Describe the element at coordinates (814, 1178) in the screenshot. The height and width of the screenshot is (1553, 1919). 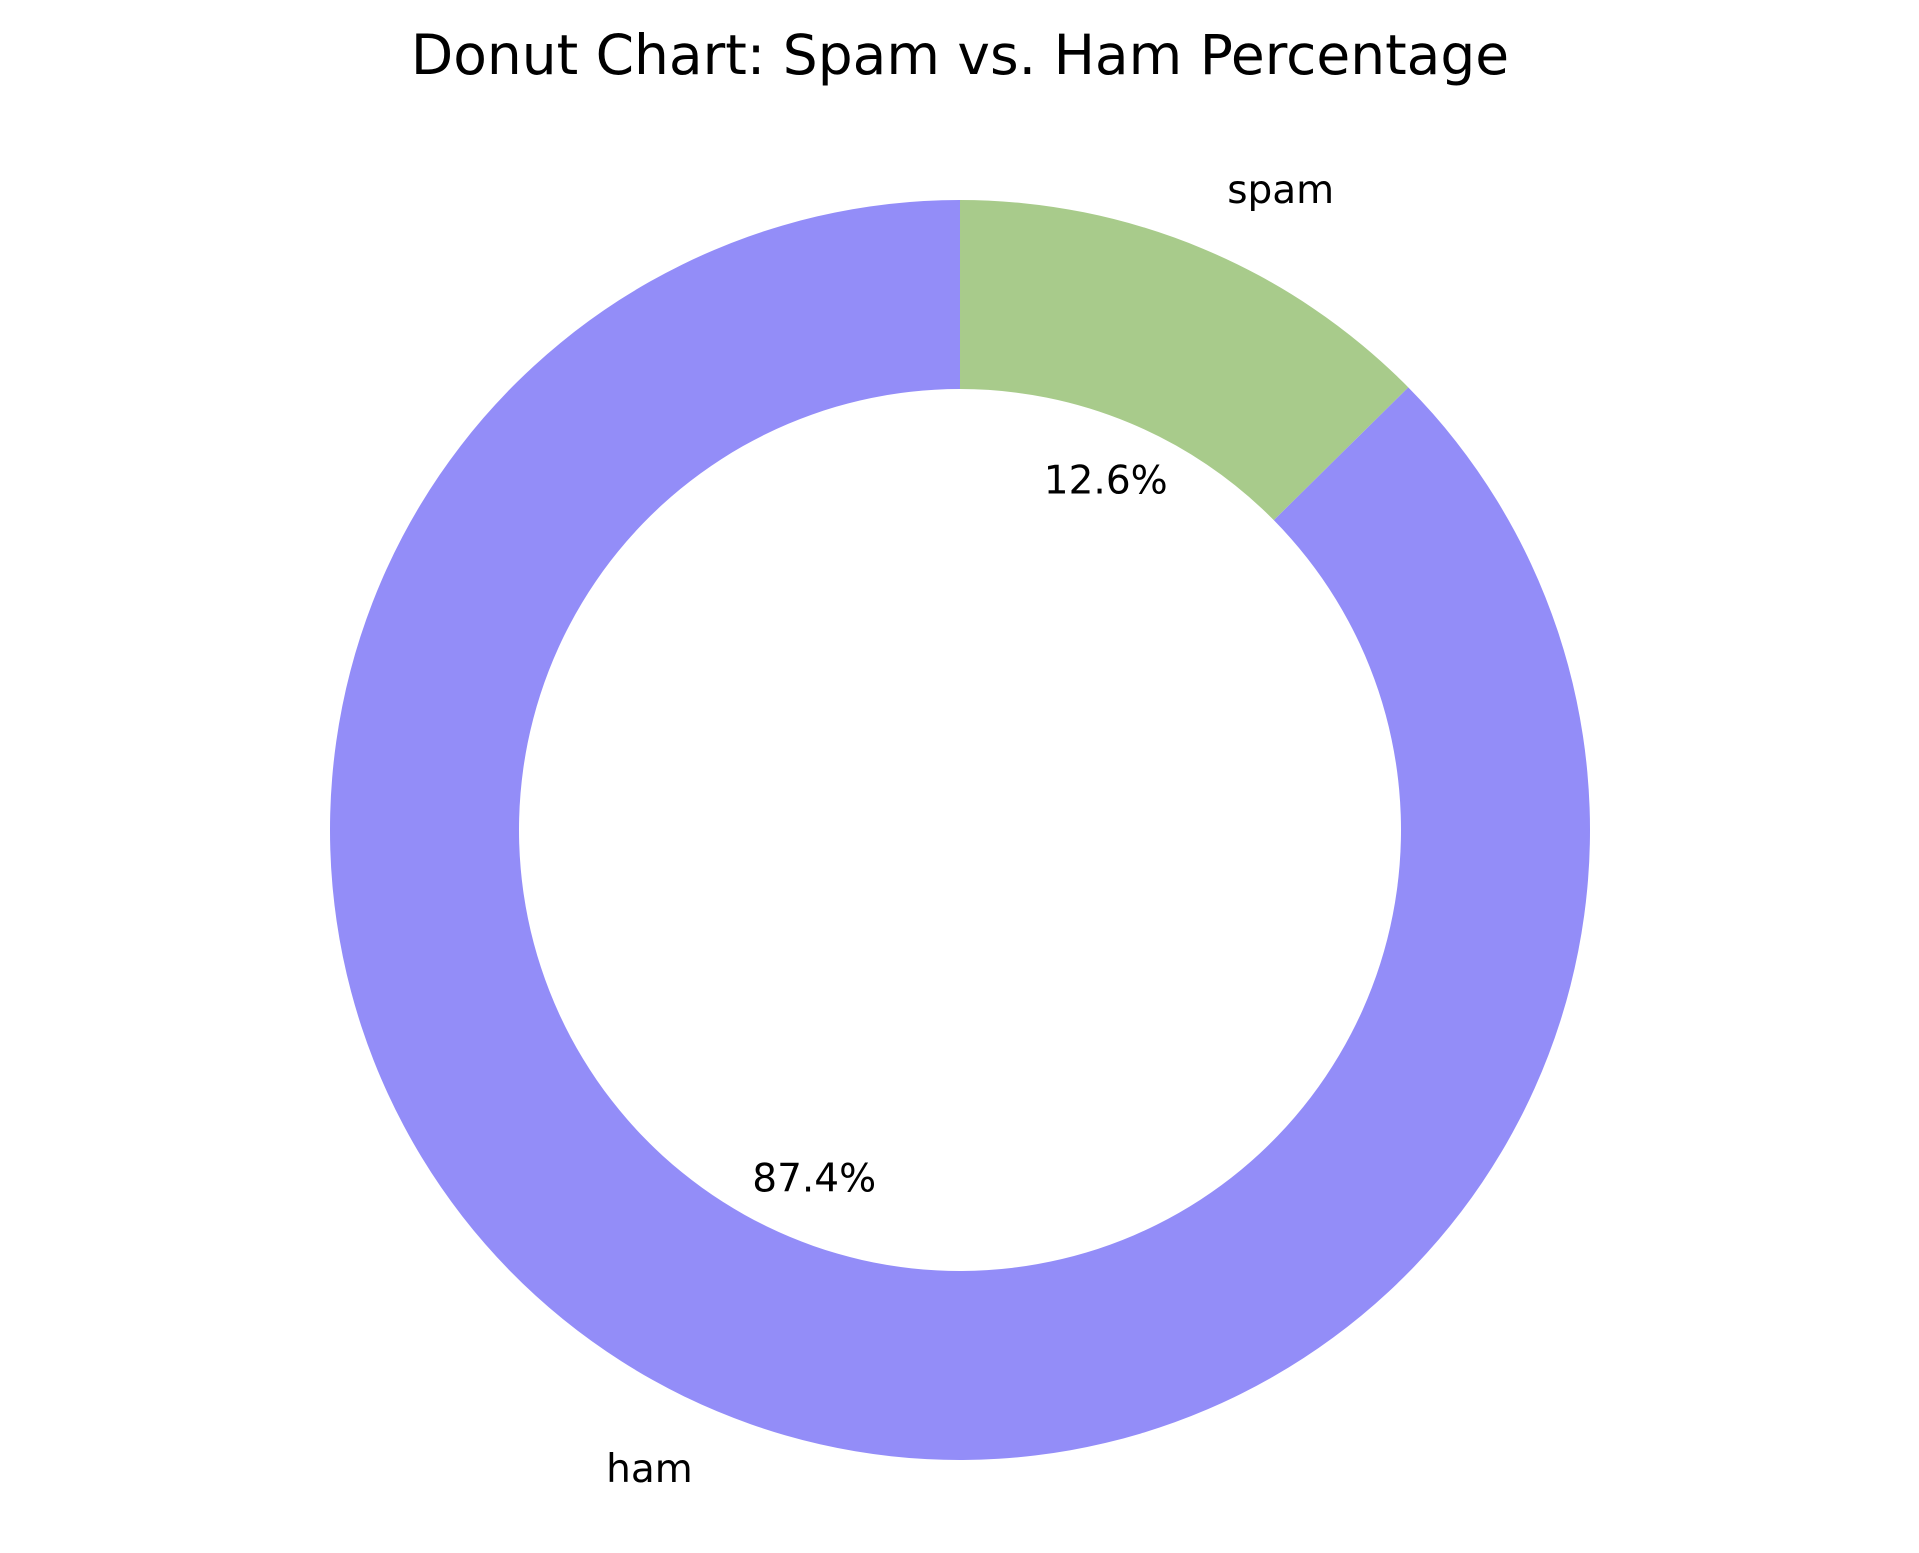
I see `pct-label-ham: 87.4%` at that location.